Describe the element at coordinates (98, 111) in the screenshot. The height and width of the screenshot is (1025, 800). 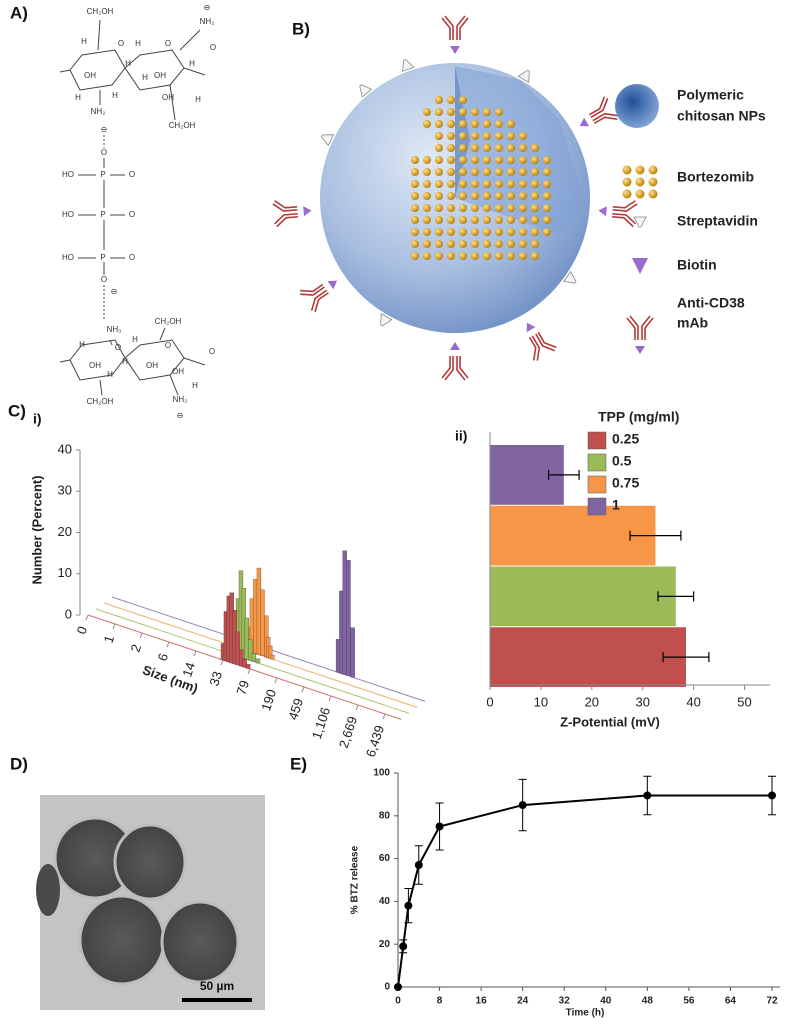
I see `chem-label: NH₂` at that location.